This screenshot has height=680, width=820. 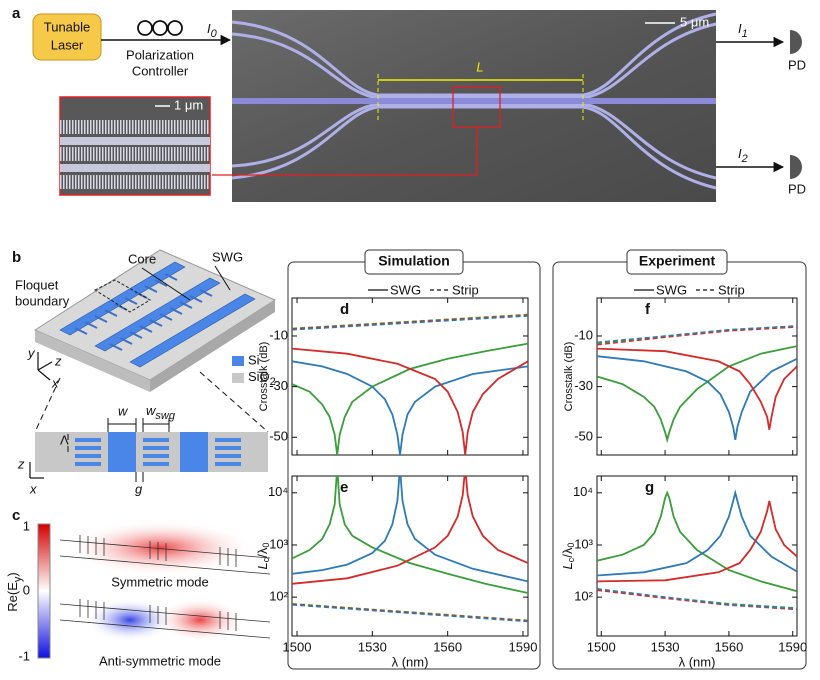 What do you see at coordinates (67, 44) in the screenshot?
I see `laser-label: Laser` at bounding box center [67, 44].